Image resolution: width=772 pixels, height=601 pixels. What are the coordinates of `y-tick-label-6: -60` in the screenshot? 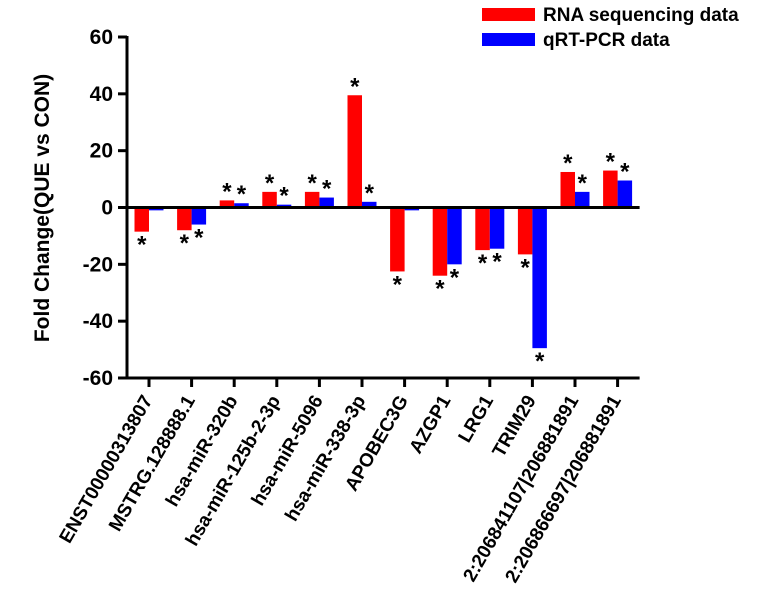 It's located at (98, 378).